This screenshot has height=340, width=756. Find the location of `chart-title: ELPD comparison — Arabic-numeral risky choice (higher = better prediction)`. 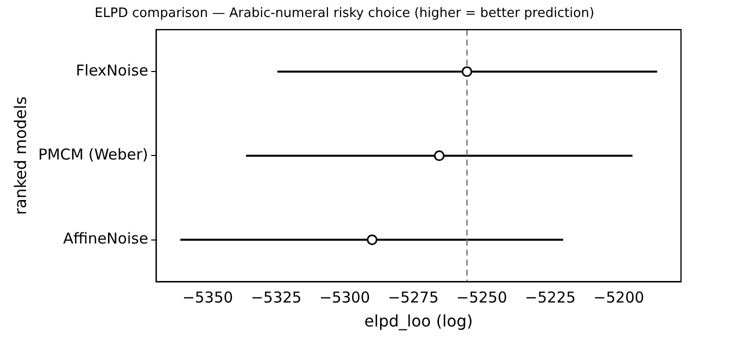

chart-title: ELPD comparison — Arabic-numeral risky choice (higher = better prediction) is located at coordinates (344, 14).